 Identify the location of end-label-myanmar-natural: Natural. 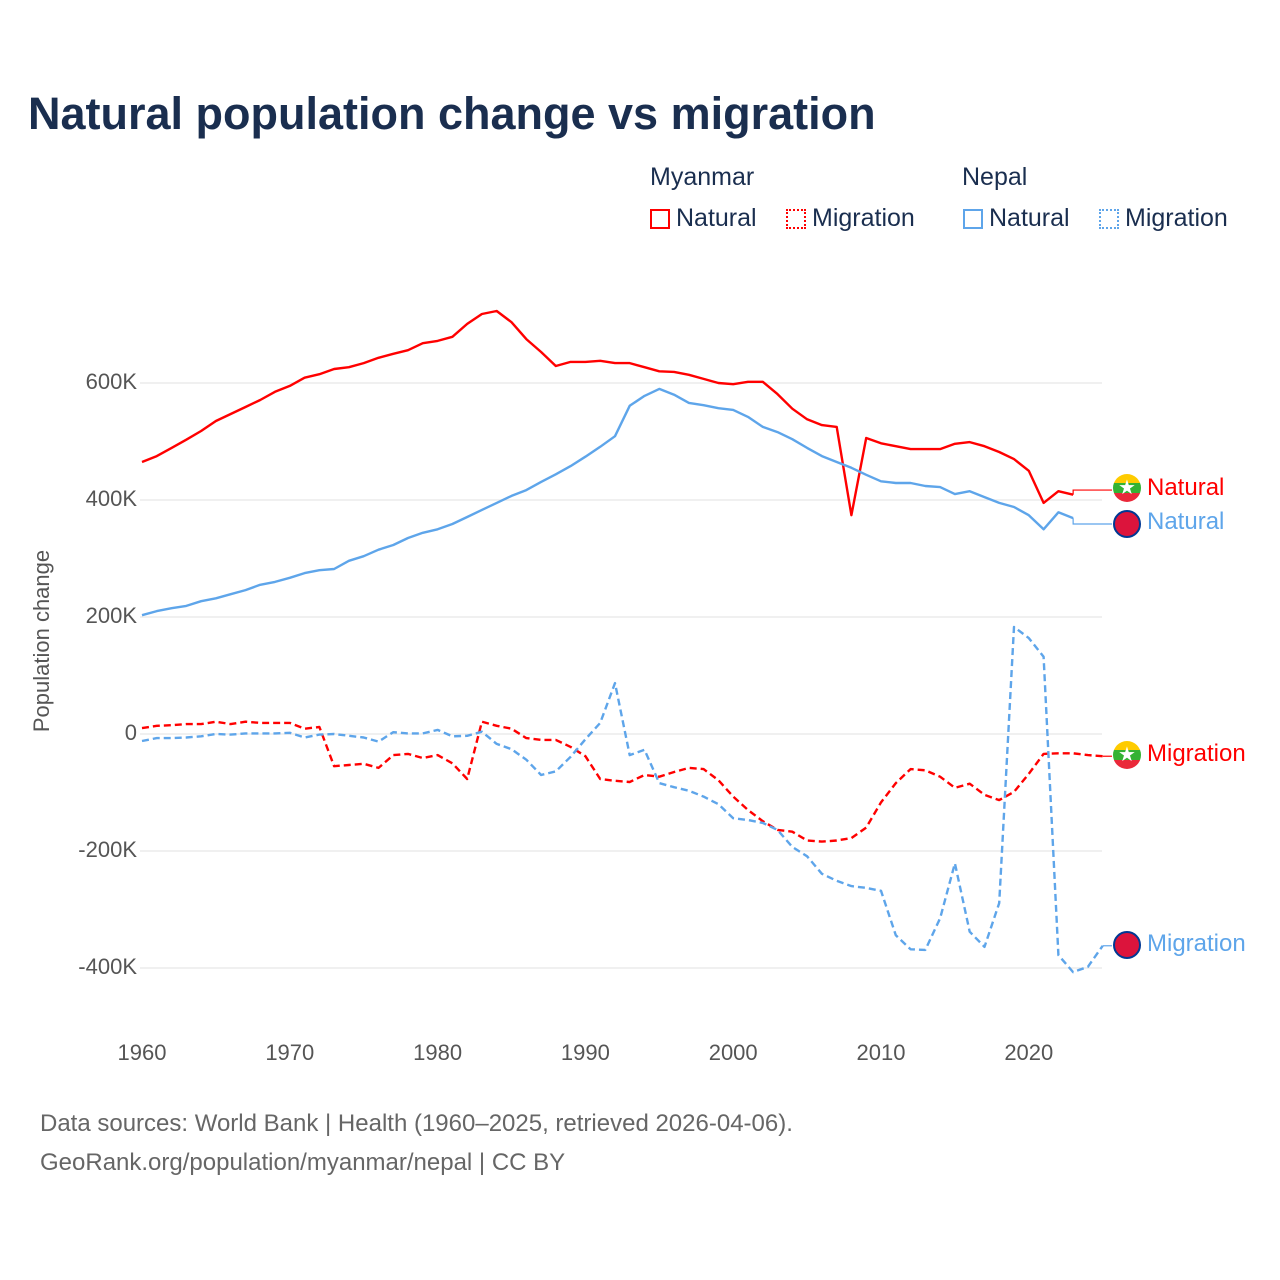
(1186, 487).